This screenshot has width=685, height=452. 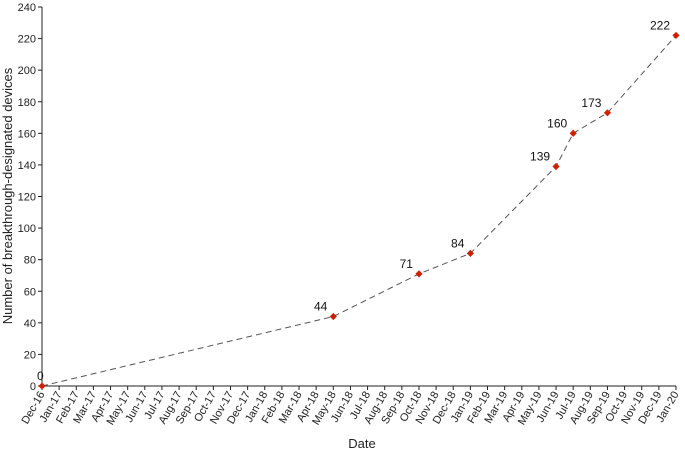 I want to click on y-tick-label: 0, so click(x=33, y=387).